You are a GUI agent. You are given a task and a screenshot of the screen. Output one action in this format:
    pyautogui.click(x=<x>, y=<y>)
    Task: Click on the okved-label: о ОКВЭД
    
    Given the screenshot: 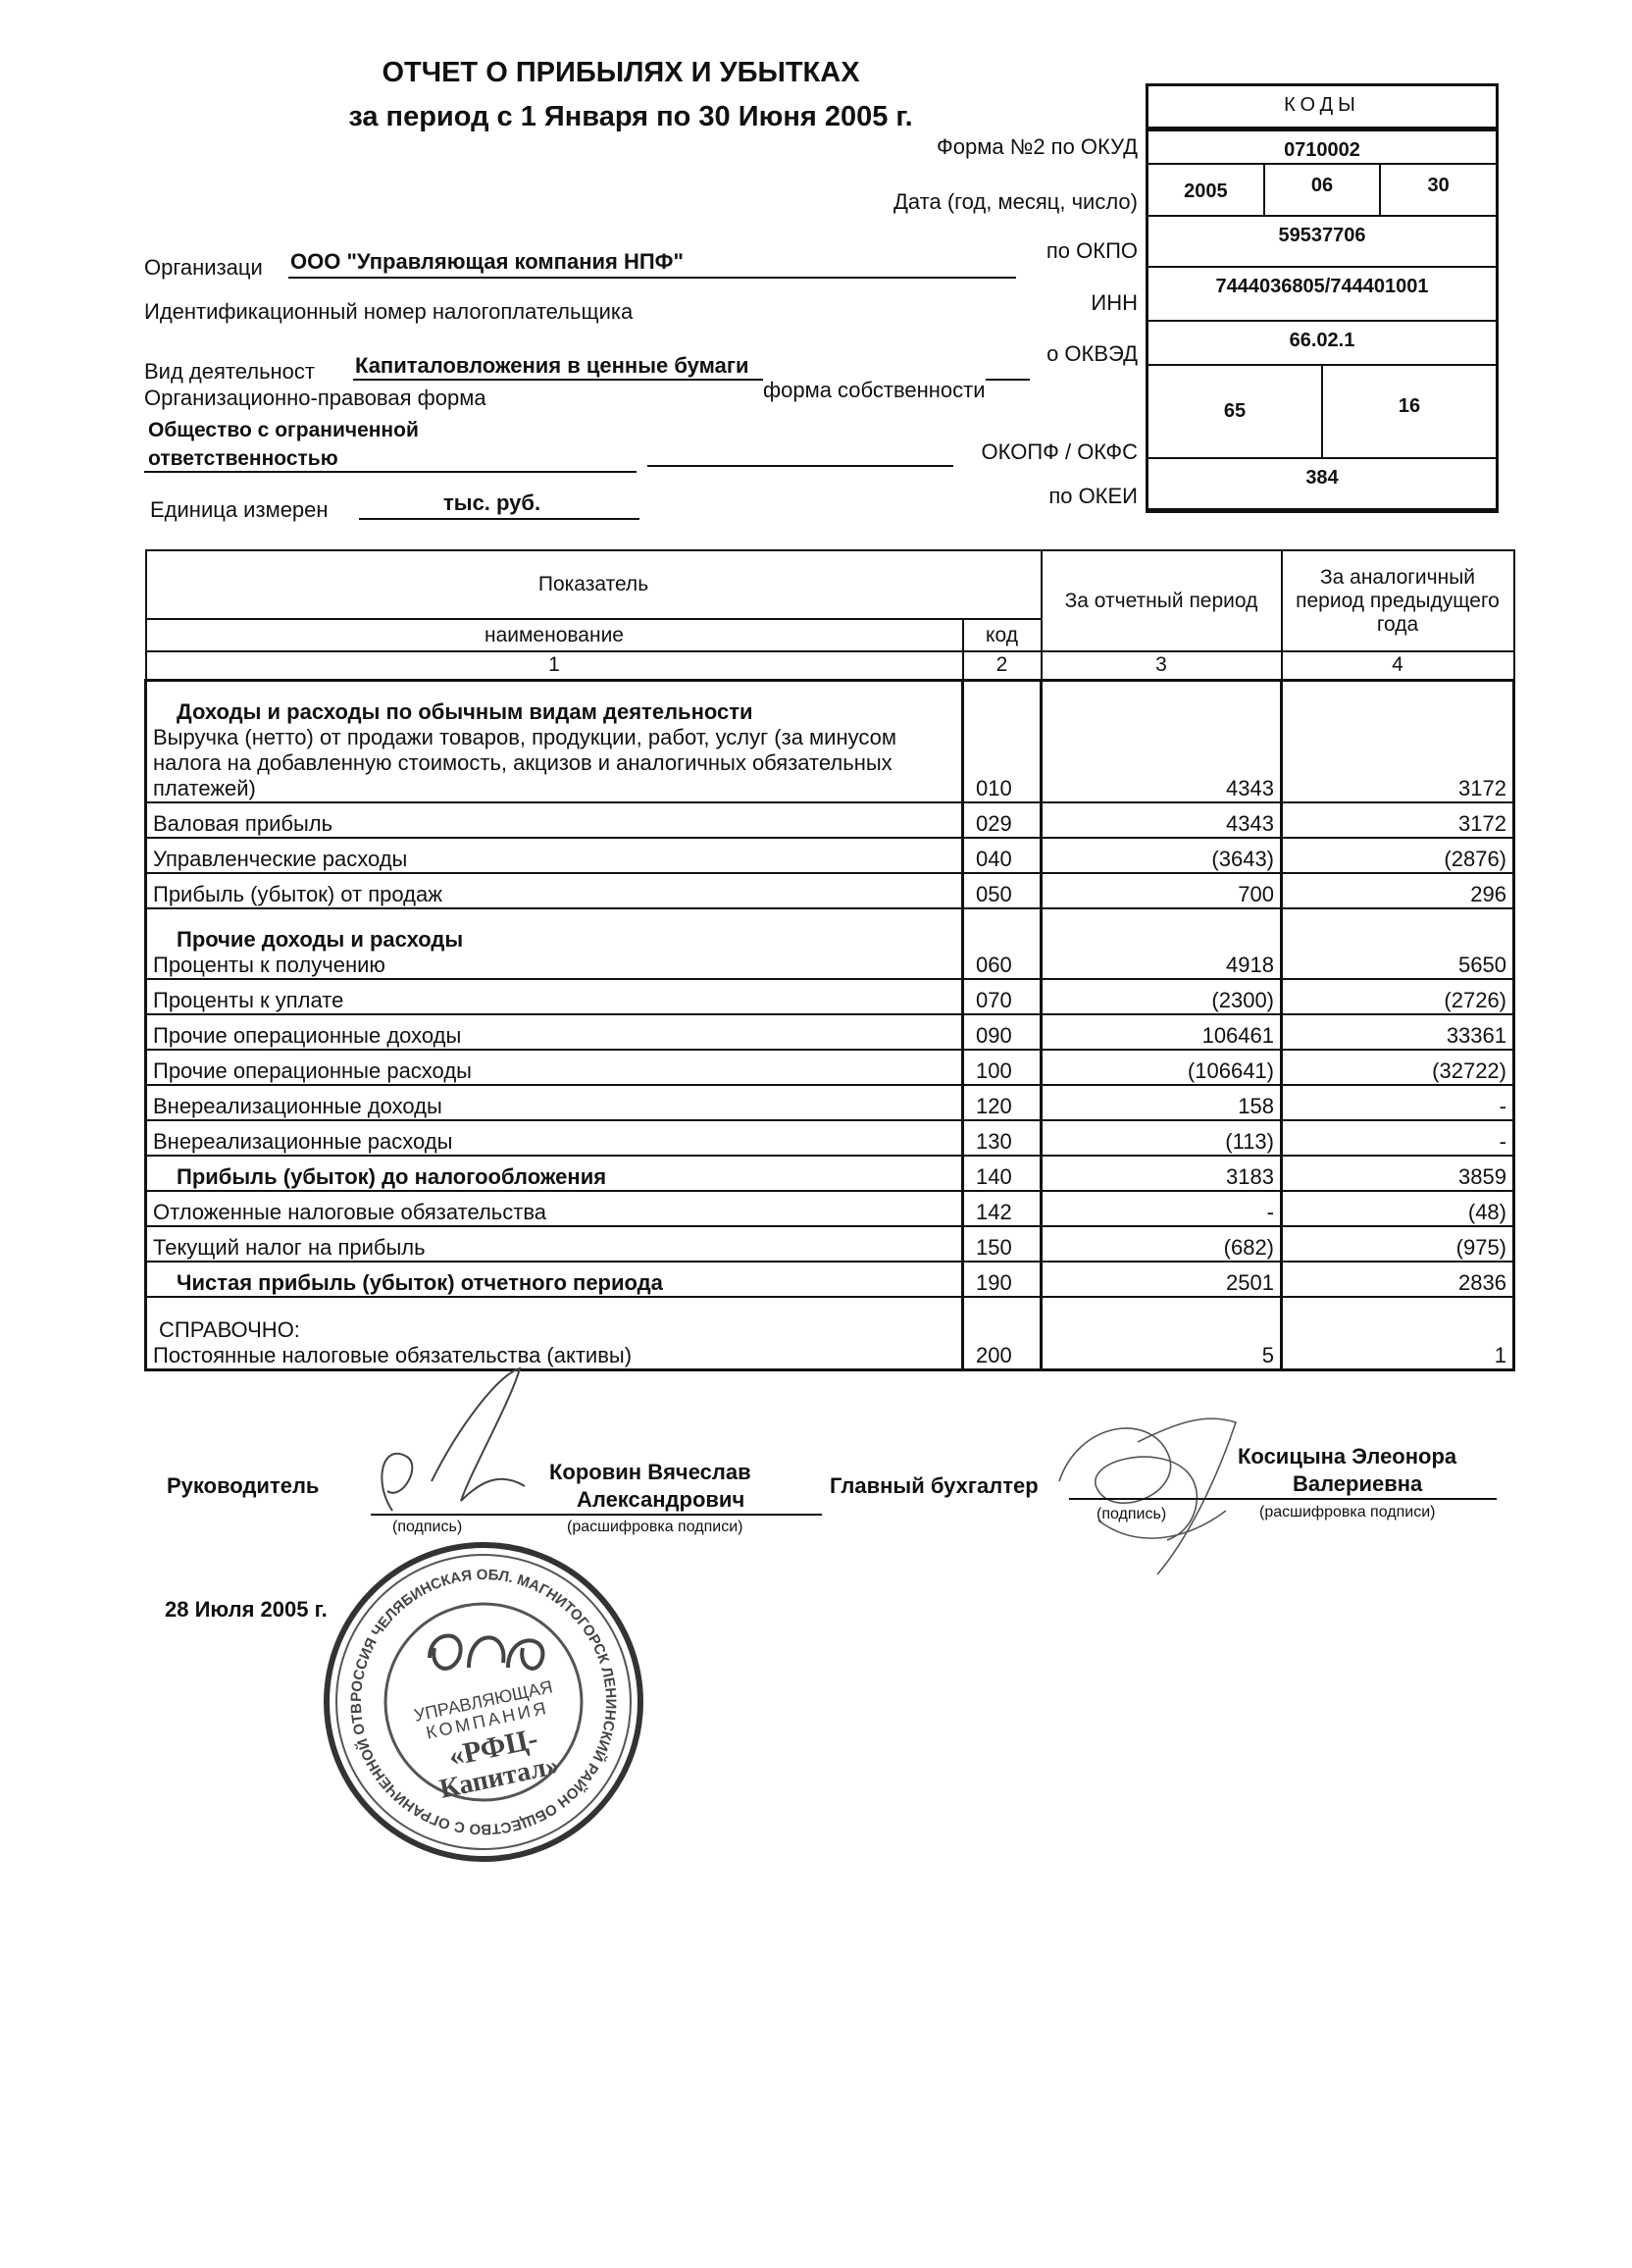 What is the action you would take?
    pyautogui.click(x=1092, y=353)
    